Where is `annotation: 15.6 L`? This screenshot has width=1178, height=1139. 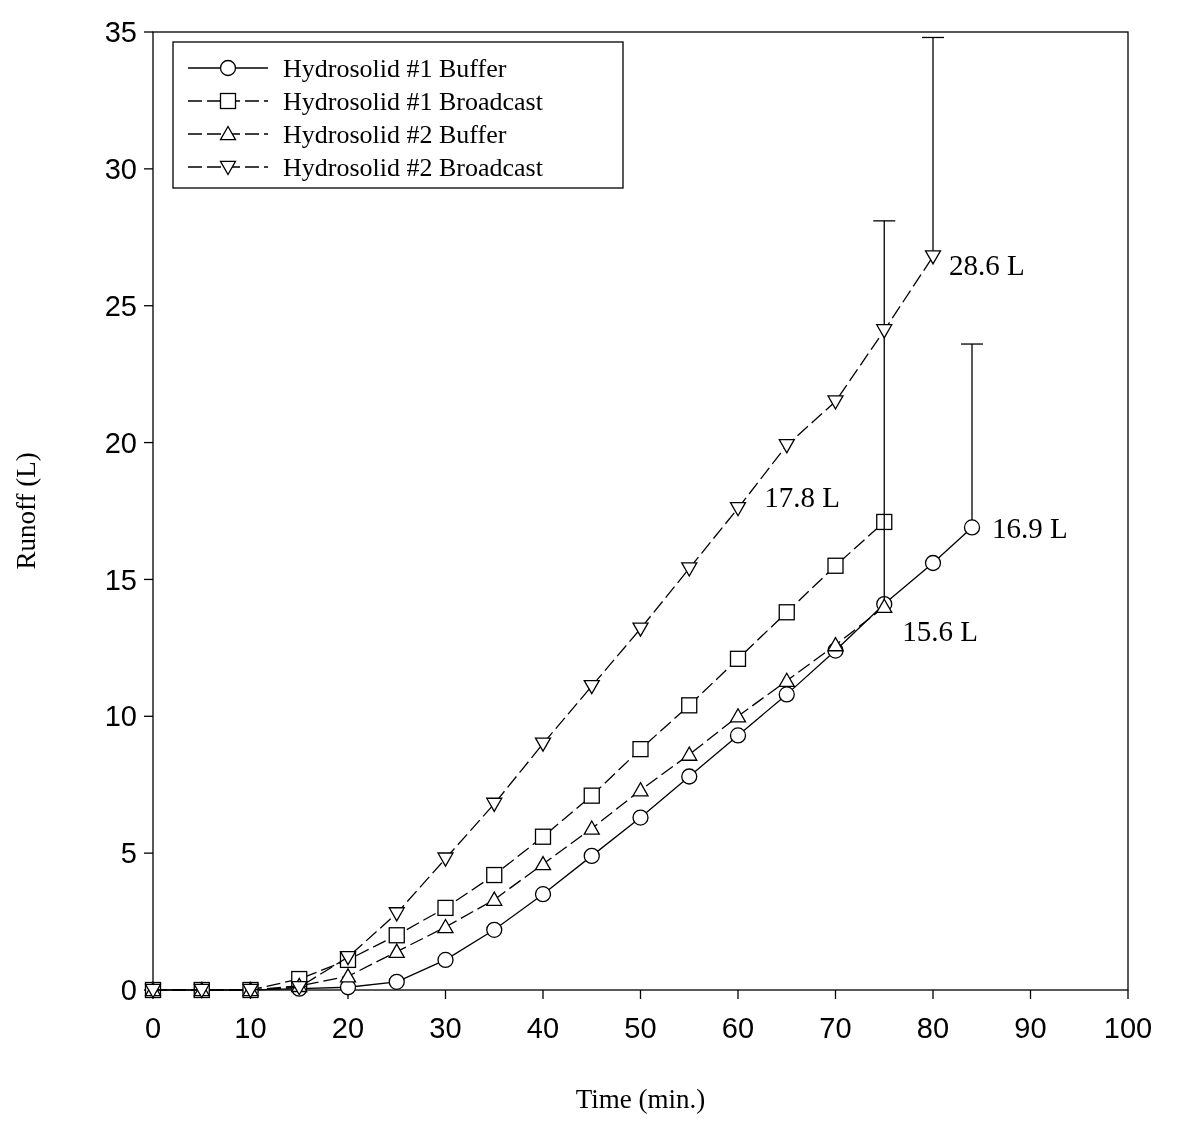
annotation: 15.6 L is located at coordinates (940, 630).